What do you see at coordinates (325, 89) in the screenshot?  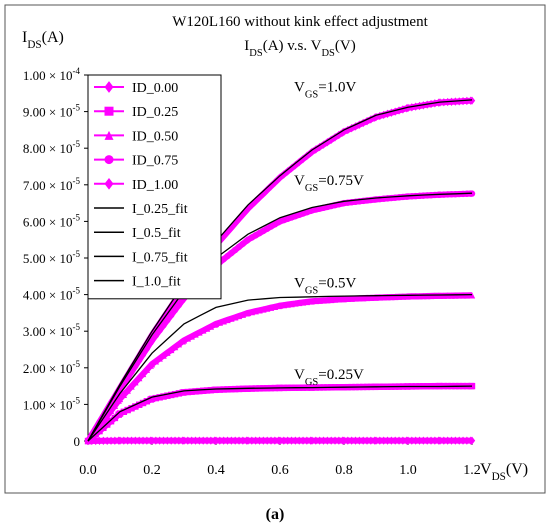 I see `vgs-annotation: VGS=1.0V` at bounding box center [325, 89].